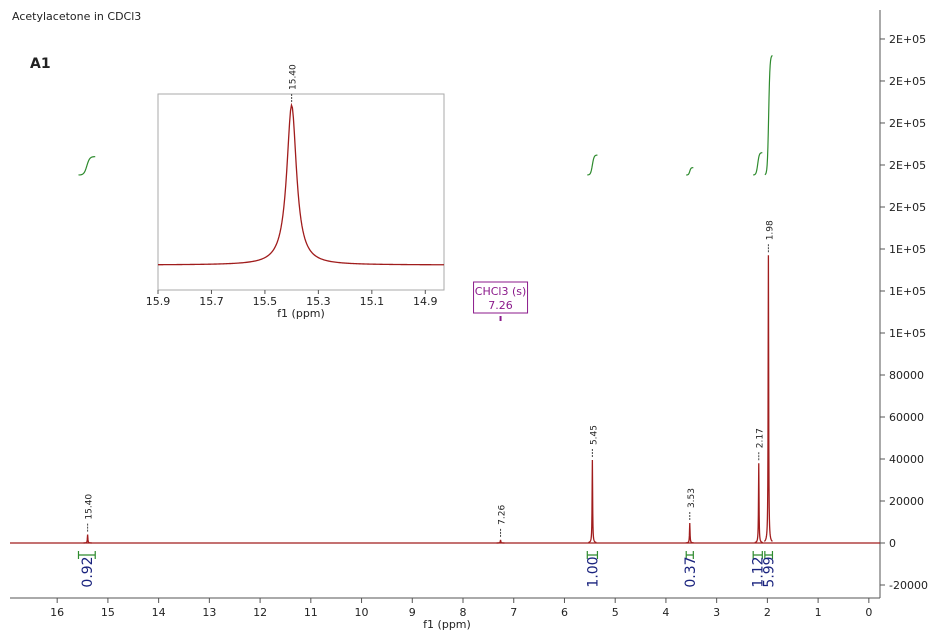 Image resolution: width=940 pixels, height=639 pixels. I want to click on inset-x-tick-label: 15.9, so click(158, 301).